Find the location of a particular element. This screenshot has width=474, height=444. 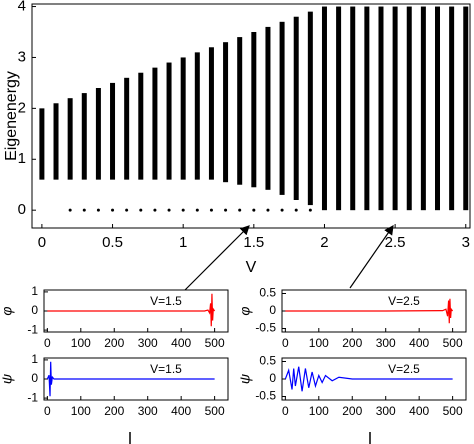

x-tick-label: 2 is located at coordinates (324, 242).